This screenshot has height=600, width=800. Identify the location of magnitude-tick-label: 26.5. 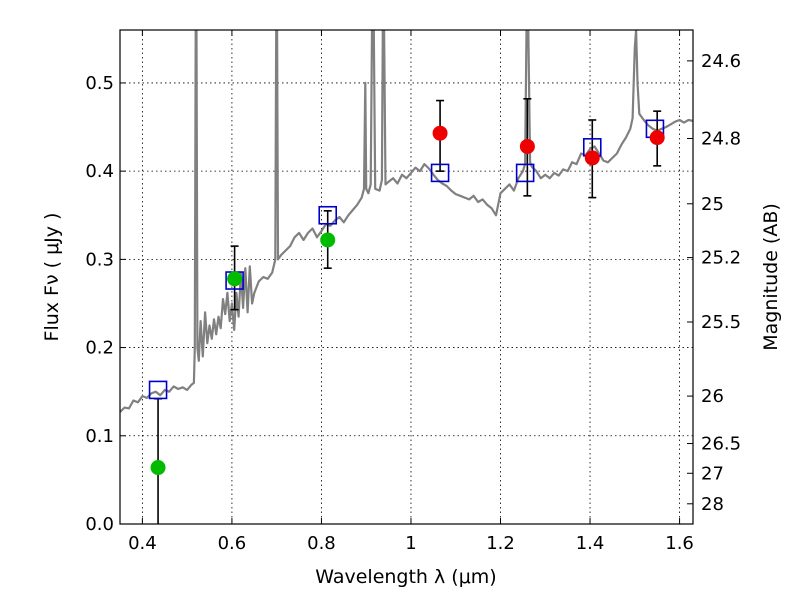
(721, 444).